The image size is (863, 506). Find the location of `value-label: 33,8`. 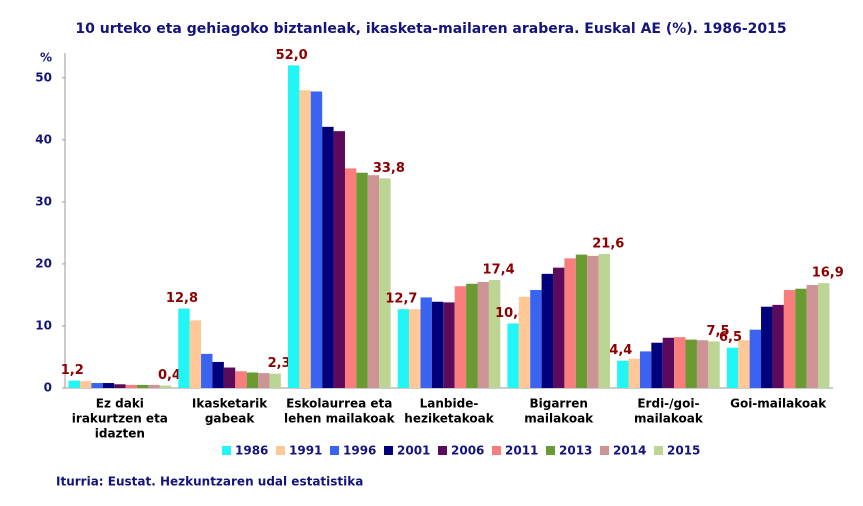

value-label: 33,8 is located at coordinates (389, 168).